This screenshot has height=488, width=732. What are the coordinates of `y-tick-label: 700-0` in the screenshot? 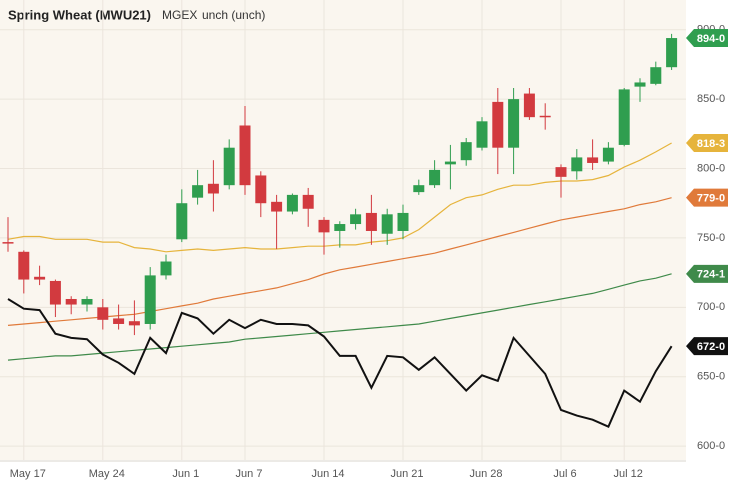 It's located at (711, 307).